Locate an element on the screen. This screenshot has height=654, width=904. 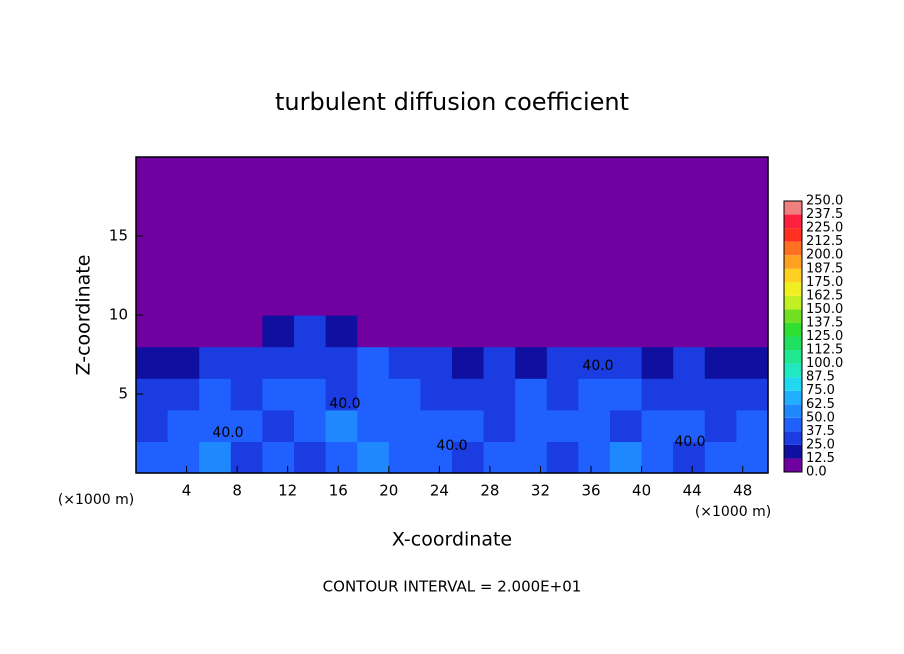
colorbar-label: 125.0 is located at coordinates (824, 336).